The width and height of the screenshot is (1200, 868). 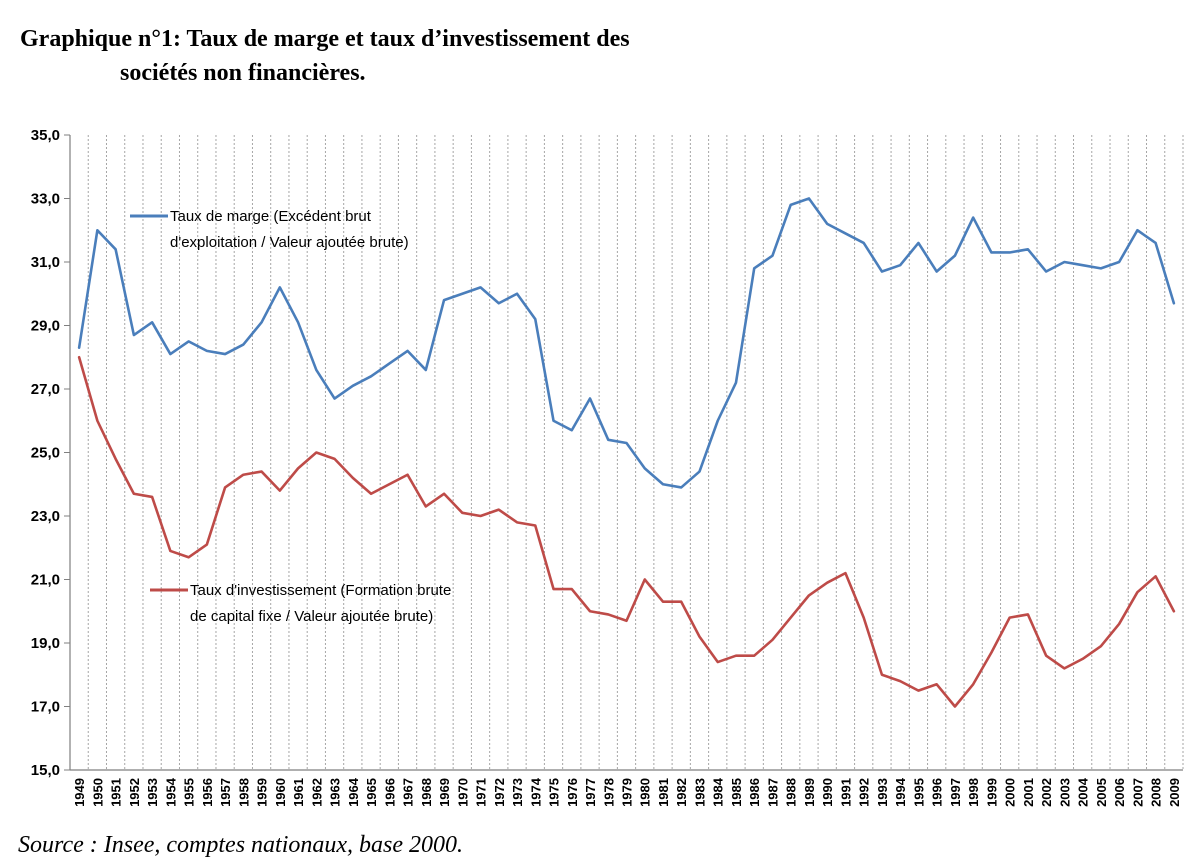 What do you see at coordinates (572, 792) in the screenshot?
I see `x-tick-label: 1976` at bounding box center [572, 792].